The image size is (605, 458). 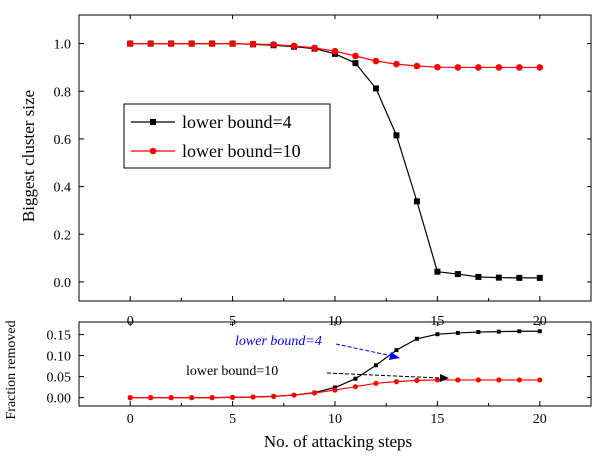 I want to click on bottom-y-axis-label: Fraction removed, so click(x=11, y=369).